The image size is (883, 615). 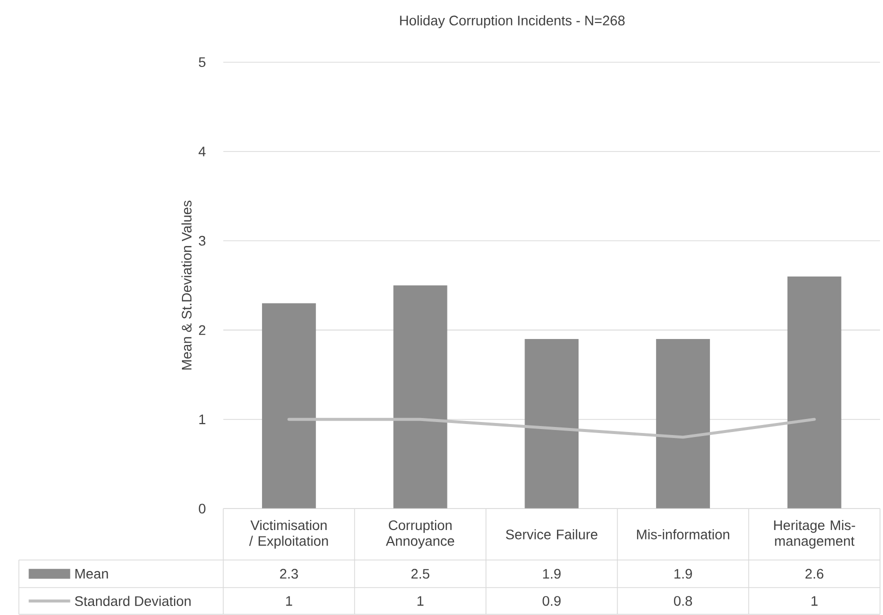 What do you see at coordinates (683, 534) in the screenshot?
I see `x-tick-label: Mis-information` at bounding box center [683, 534].